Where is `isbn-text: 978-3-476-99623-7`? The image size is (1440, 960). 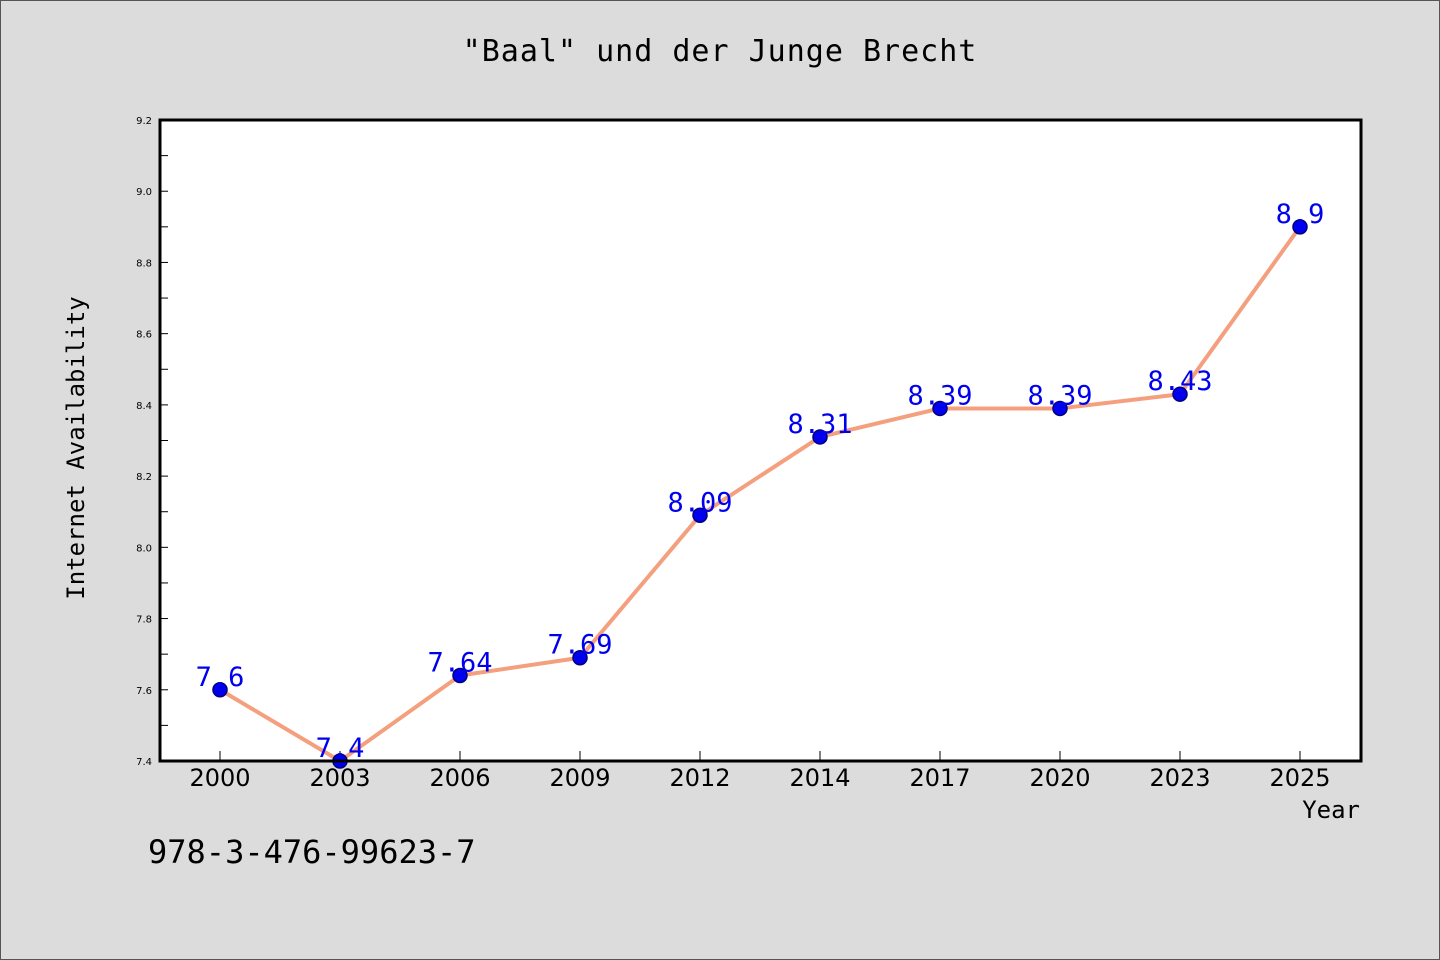
isbn-text: 978-3-476-99623-7 is located at coordinates (312, 852).